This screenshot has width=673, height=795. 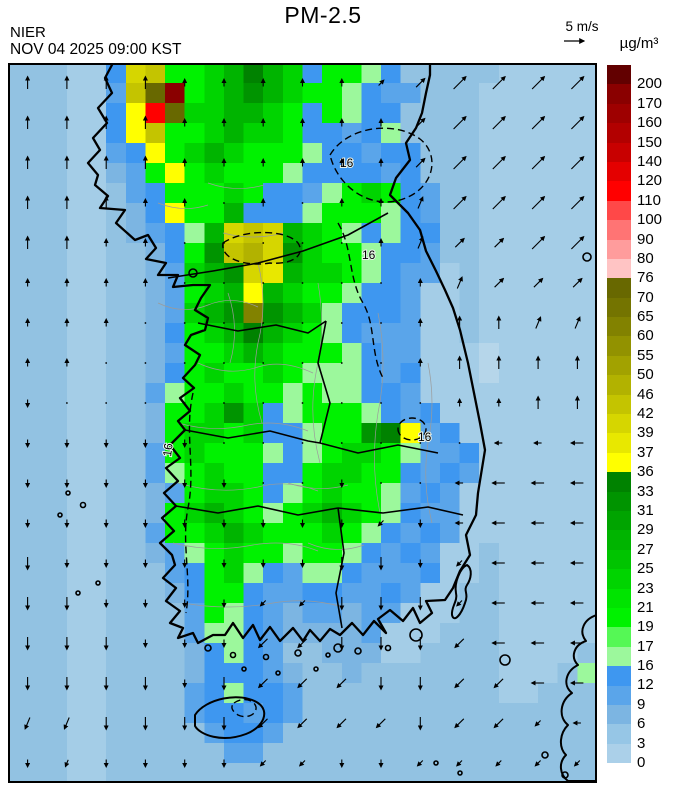 I want to click on colorbar-units-label: µg/m³, so click(x=639, y=43).